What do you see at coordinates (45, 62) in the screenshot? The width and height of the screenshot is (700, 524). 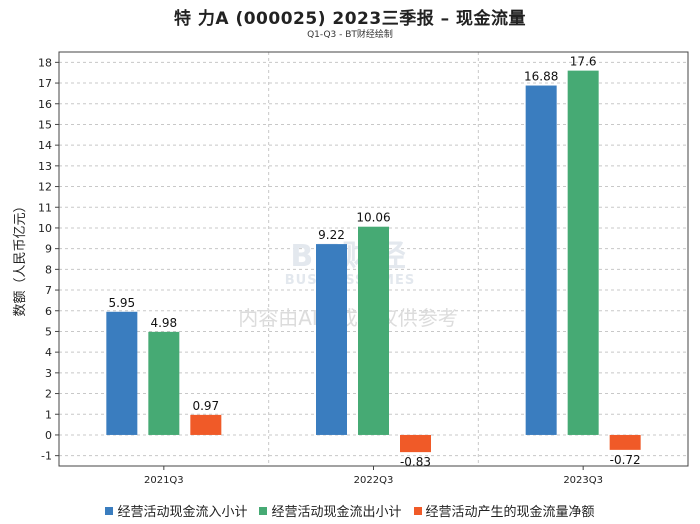 I see `y-tick-label: 18` at bounding box center [45, 62].